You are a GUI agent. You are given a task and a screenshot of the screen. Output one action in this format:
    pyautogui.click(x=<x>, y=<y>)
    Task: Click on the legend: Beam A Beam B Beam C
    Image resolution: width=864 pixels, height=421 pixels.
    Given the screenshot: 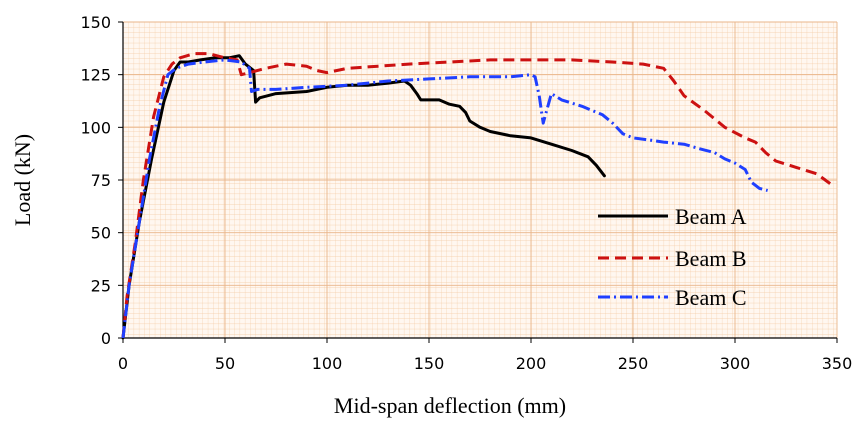 What is the action you would take?
    pyautogui.click(x=672, y=257)
    